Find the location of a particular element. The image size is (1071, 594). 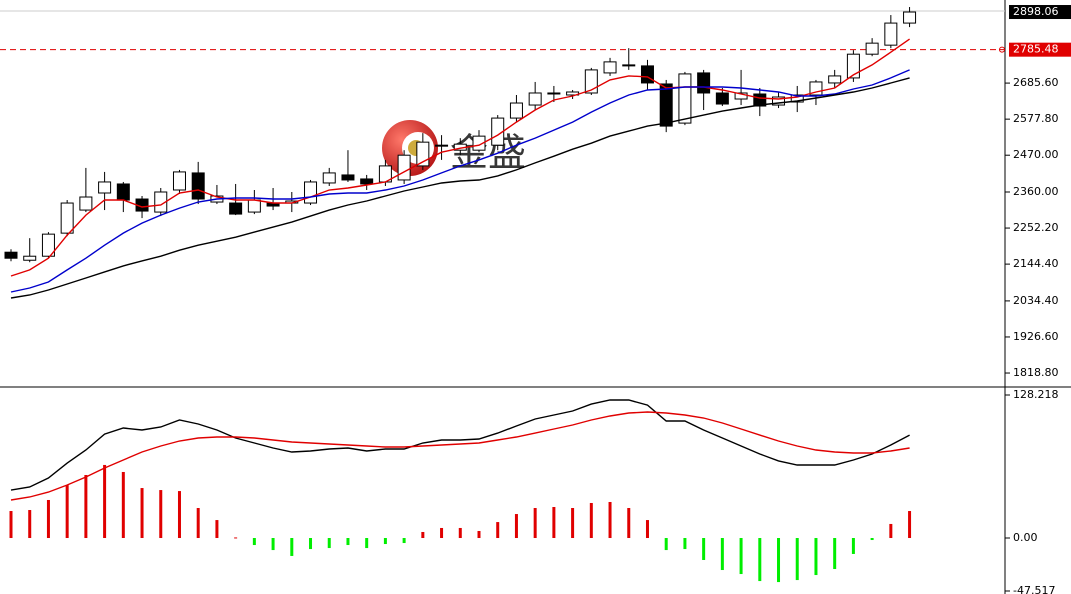

last-price-label: 2898.06 is located at coordinates (1036, 11).